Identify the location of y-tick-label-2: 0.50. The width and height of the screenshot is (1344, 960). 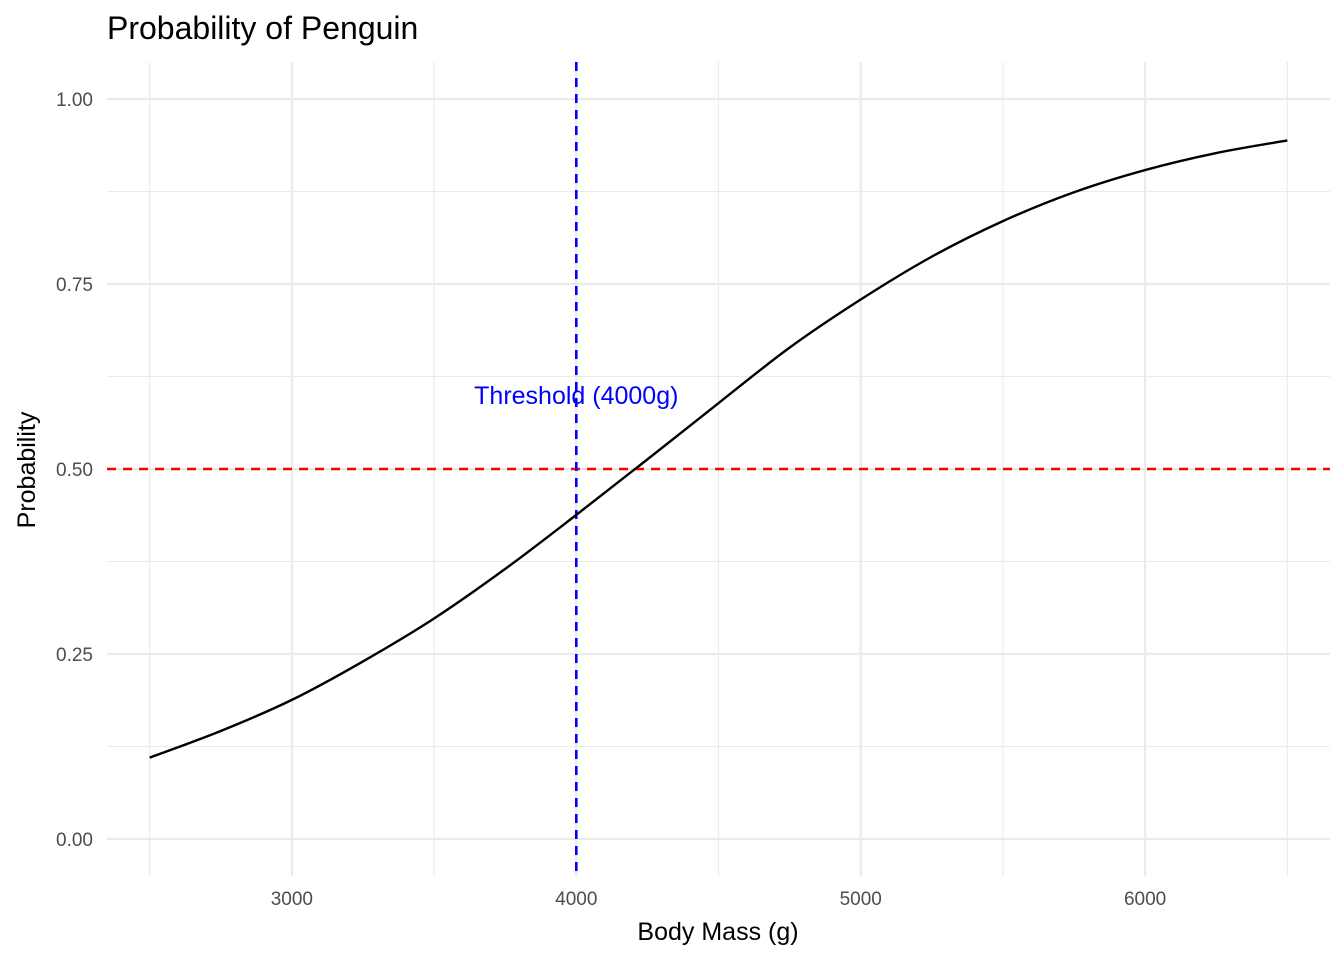
(74, 470).